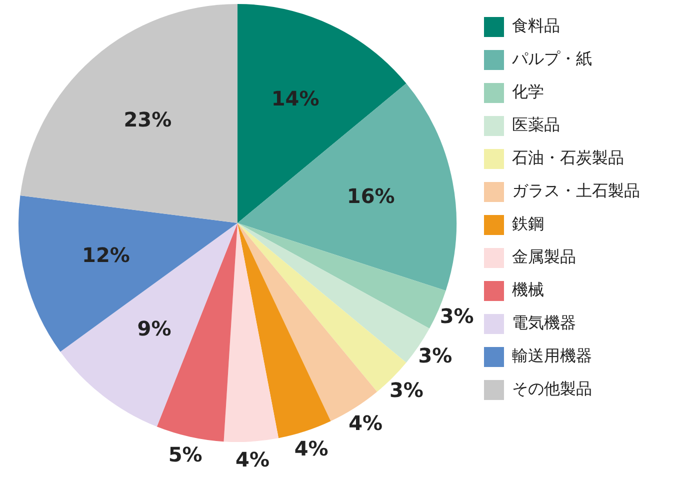 The image size is (700, 482). I want to click on legend-label: 化学, so click(528, 92).